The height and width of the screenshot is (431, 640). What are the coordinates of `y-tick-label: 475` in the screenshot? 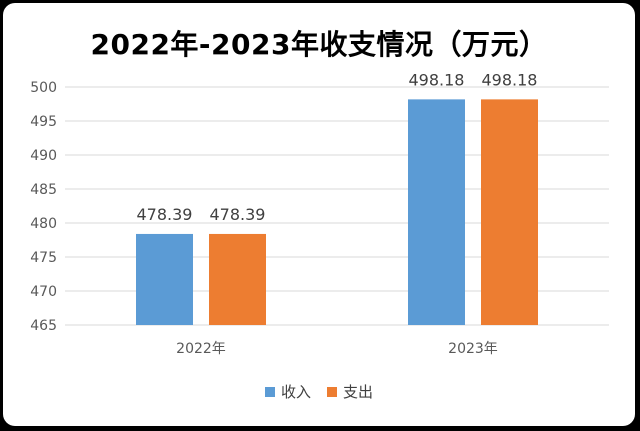 It's located at (43, 258).